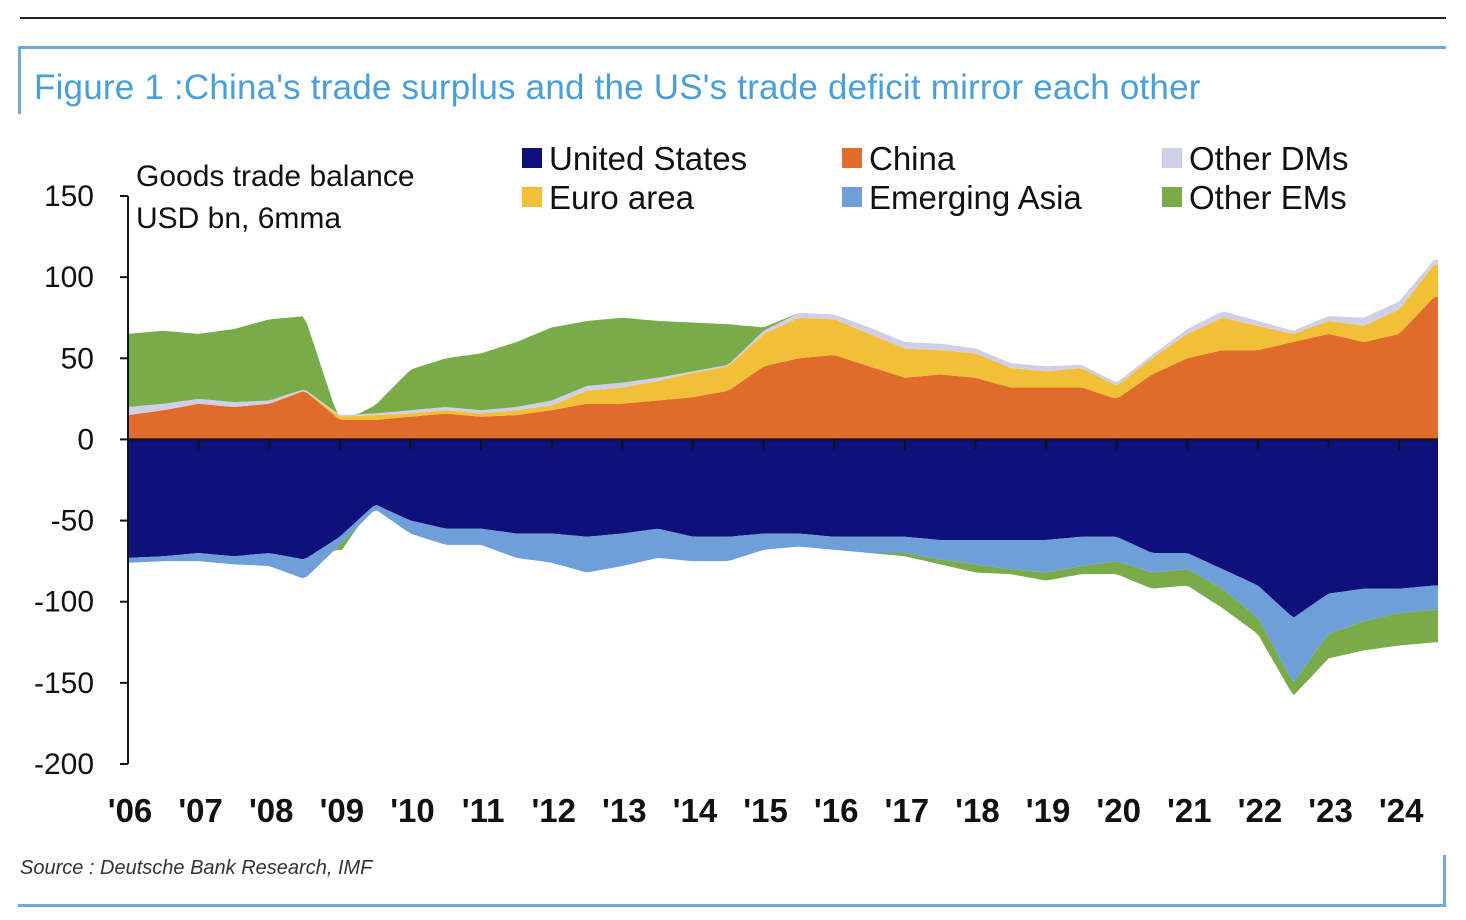 The width and height of the screenshot is (1466, 920). I want to click on legend-label-euro-area: Euro area, so click(622, 197).